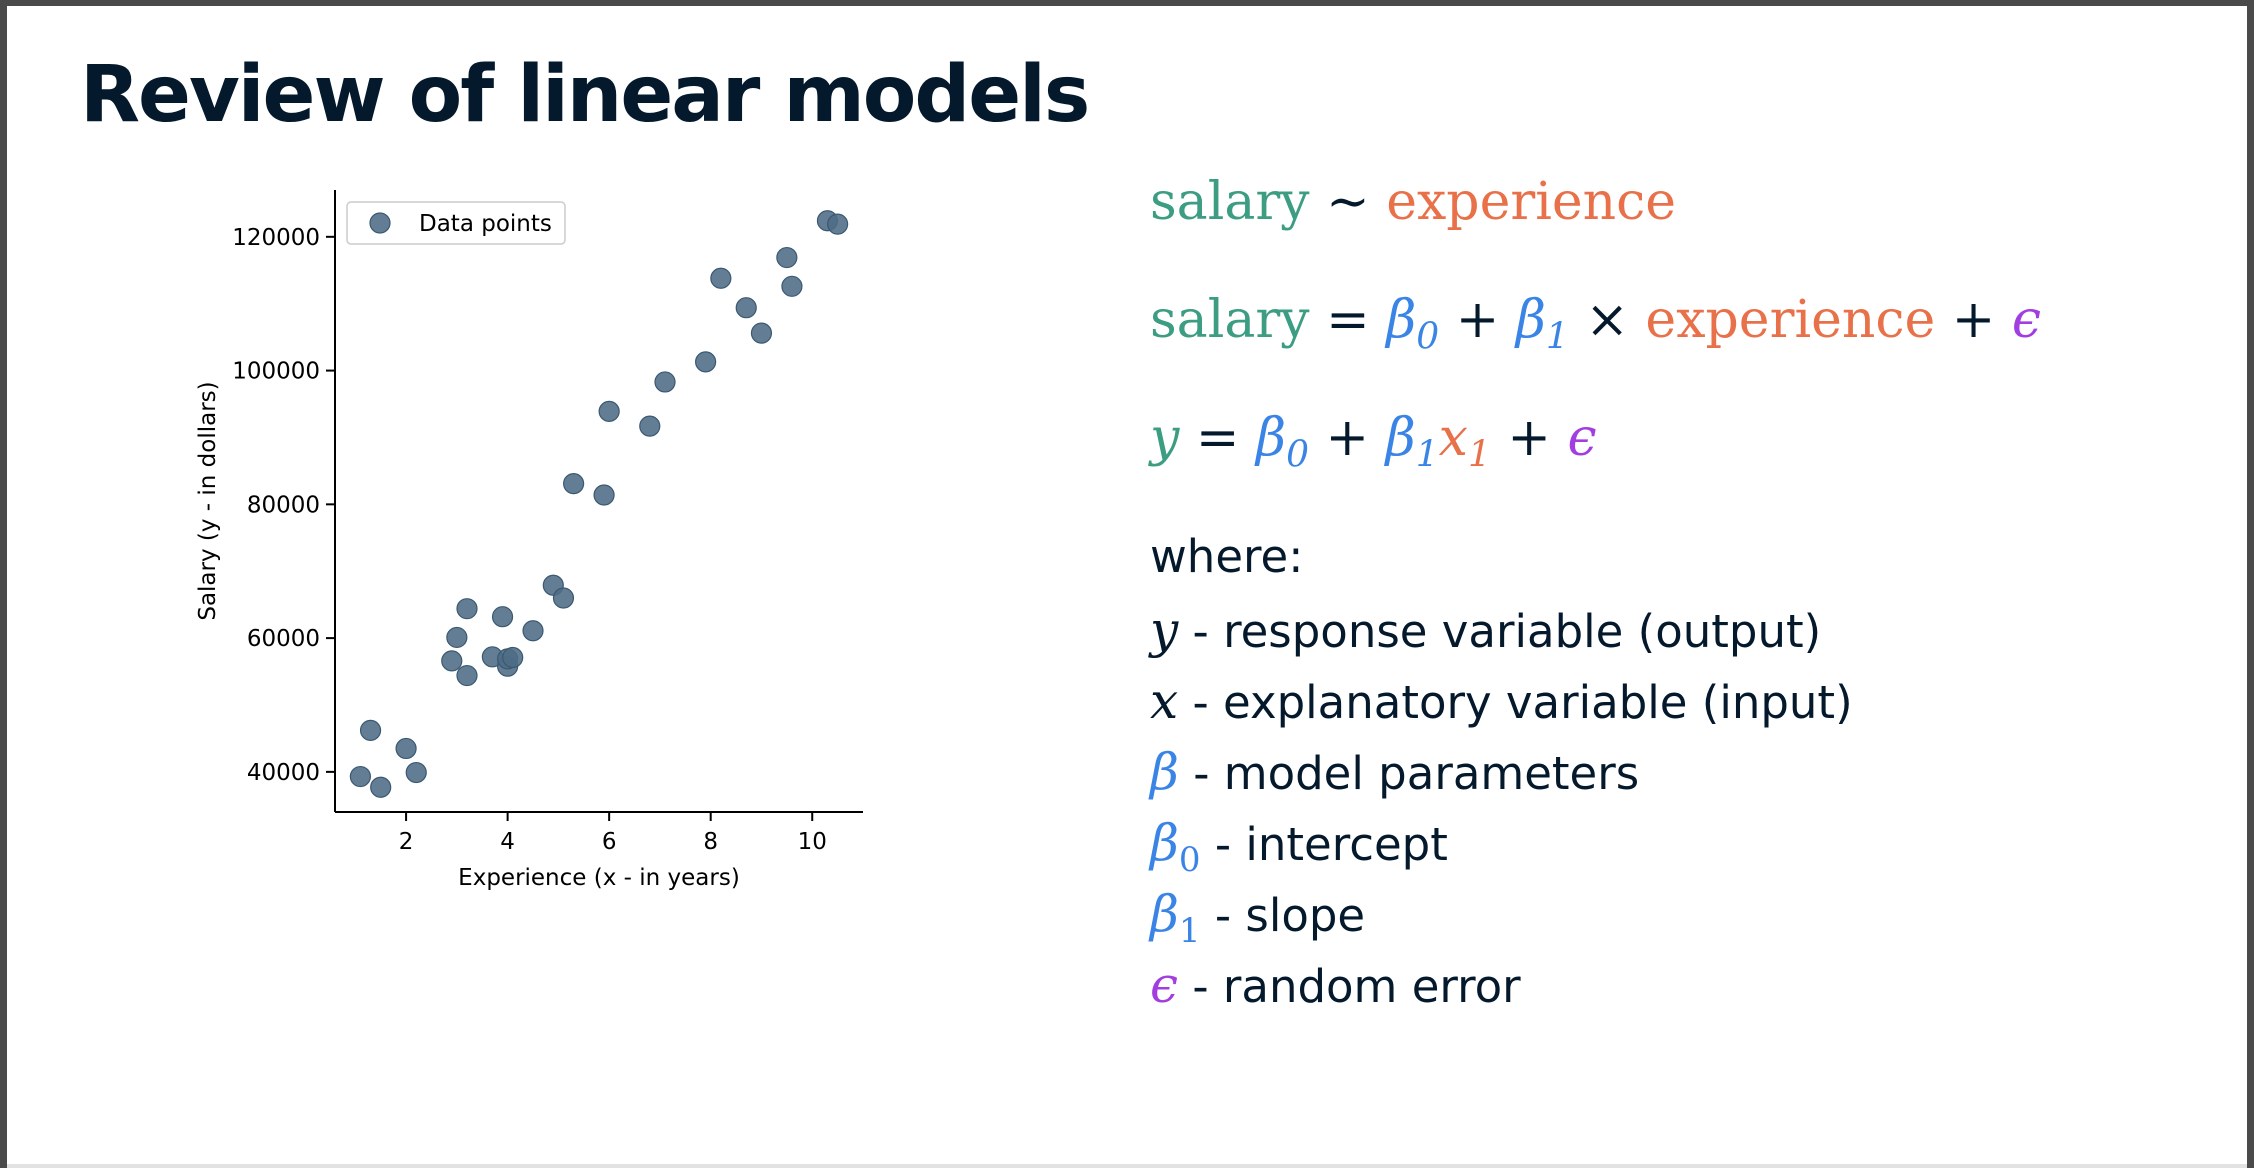  What do you see at coordinates (1790, 320) in the screenshot?
I see `eq2-experience: experience` at bounding box center [1790, 320].